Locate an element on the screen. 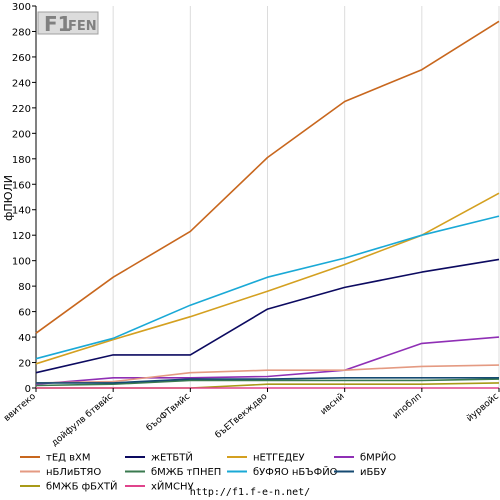  y-tick-label: 160 is located at coordinates (21, 185).